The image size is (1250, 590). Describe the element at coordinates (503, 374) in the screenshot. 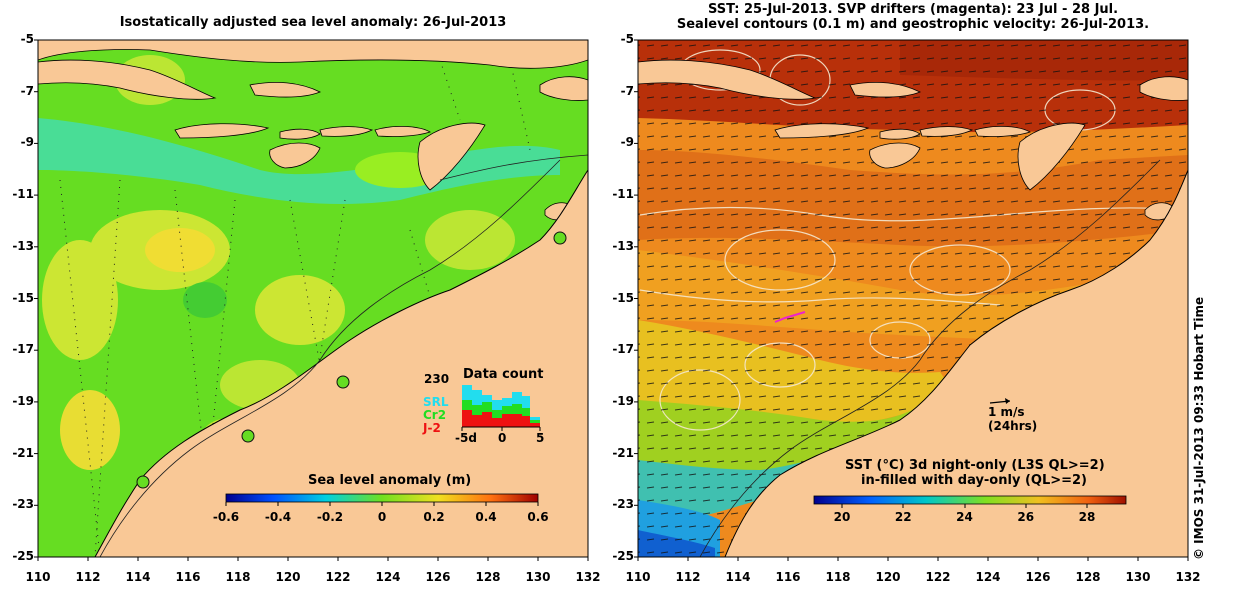

I see `data-count-title: Data count` at that location.